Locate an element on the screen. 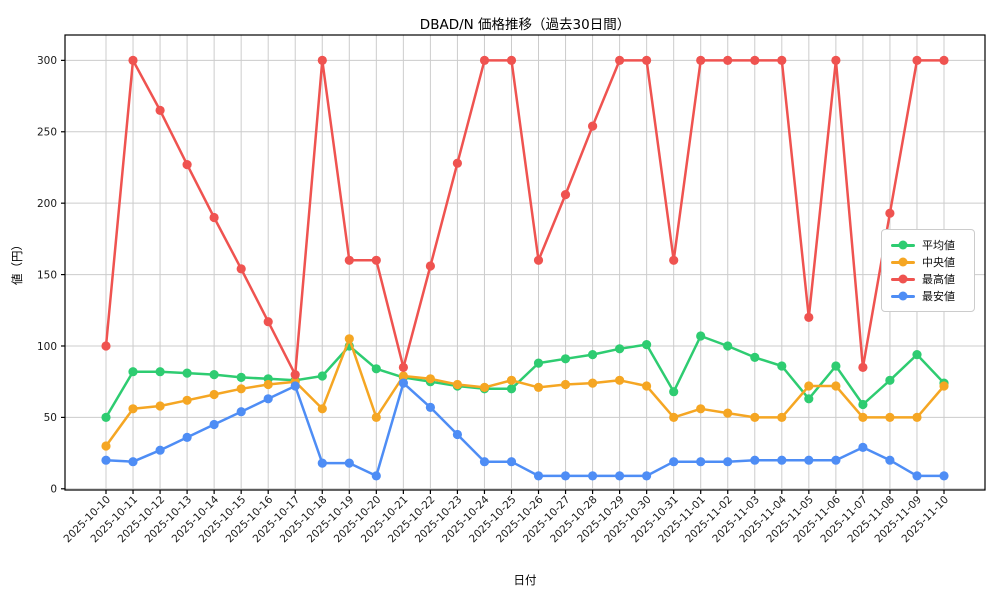 This screenshot has height=600, width=1000. legend-item-max: 最高値 is located at coordinates (928, 279).